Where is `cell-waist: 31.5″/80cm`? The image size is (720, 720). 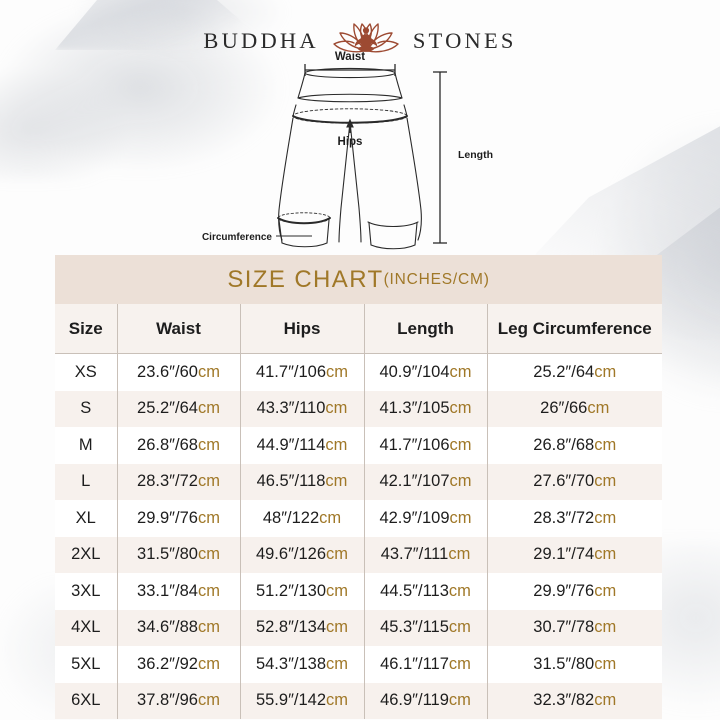 cell-waist: 31.5″/80cm is located at coordinates (179, 554).